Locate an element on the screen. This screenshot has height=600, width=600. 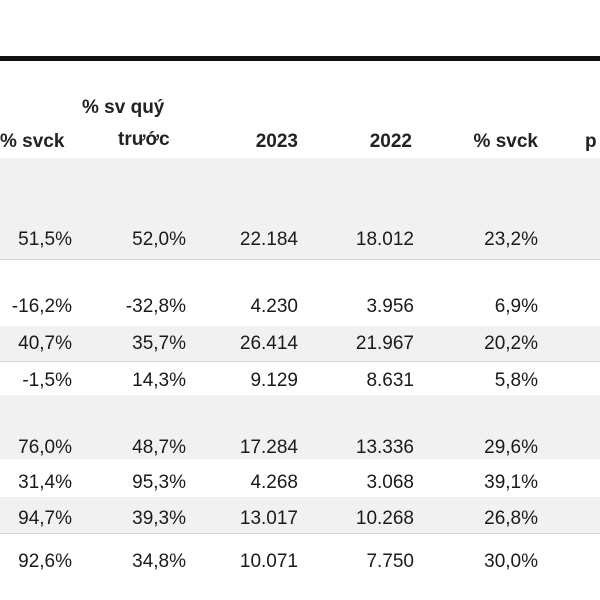
cell-2023: 22.184 is located at coordinates (268, 239).